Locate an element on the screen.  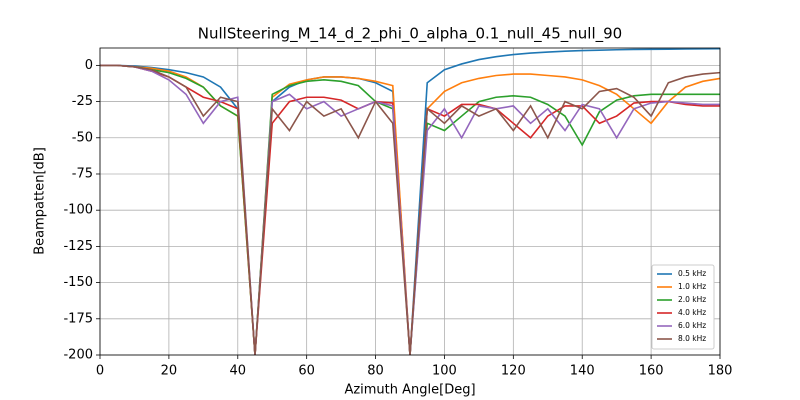
y-tick-label: -175 is located at coordinates (78, 318).